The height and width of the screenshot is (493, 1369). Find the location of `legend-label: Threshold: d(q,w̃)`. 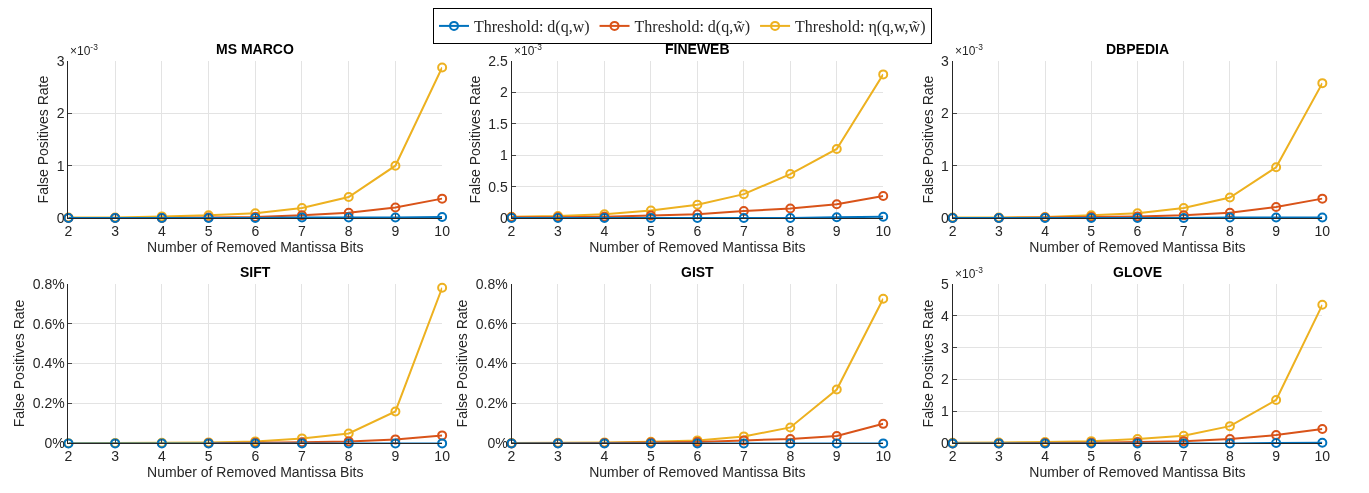

legend-label: Threshold: d(q,w̃) is located at coordinates (692, 27).